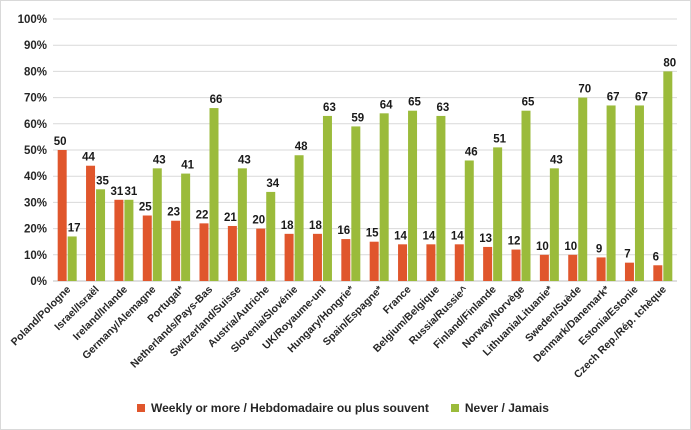 This screenshot has width=691, height=430. I want to click on legend-swatch-weekly, so click(141, 408).